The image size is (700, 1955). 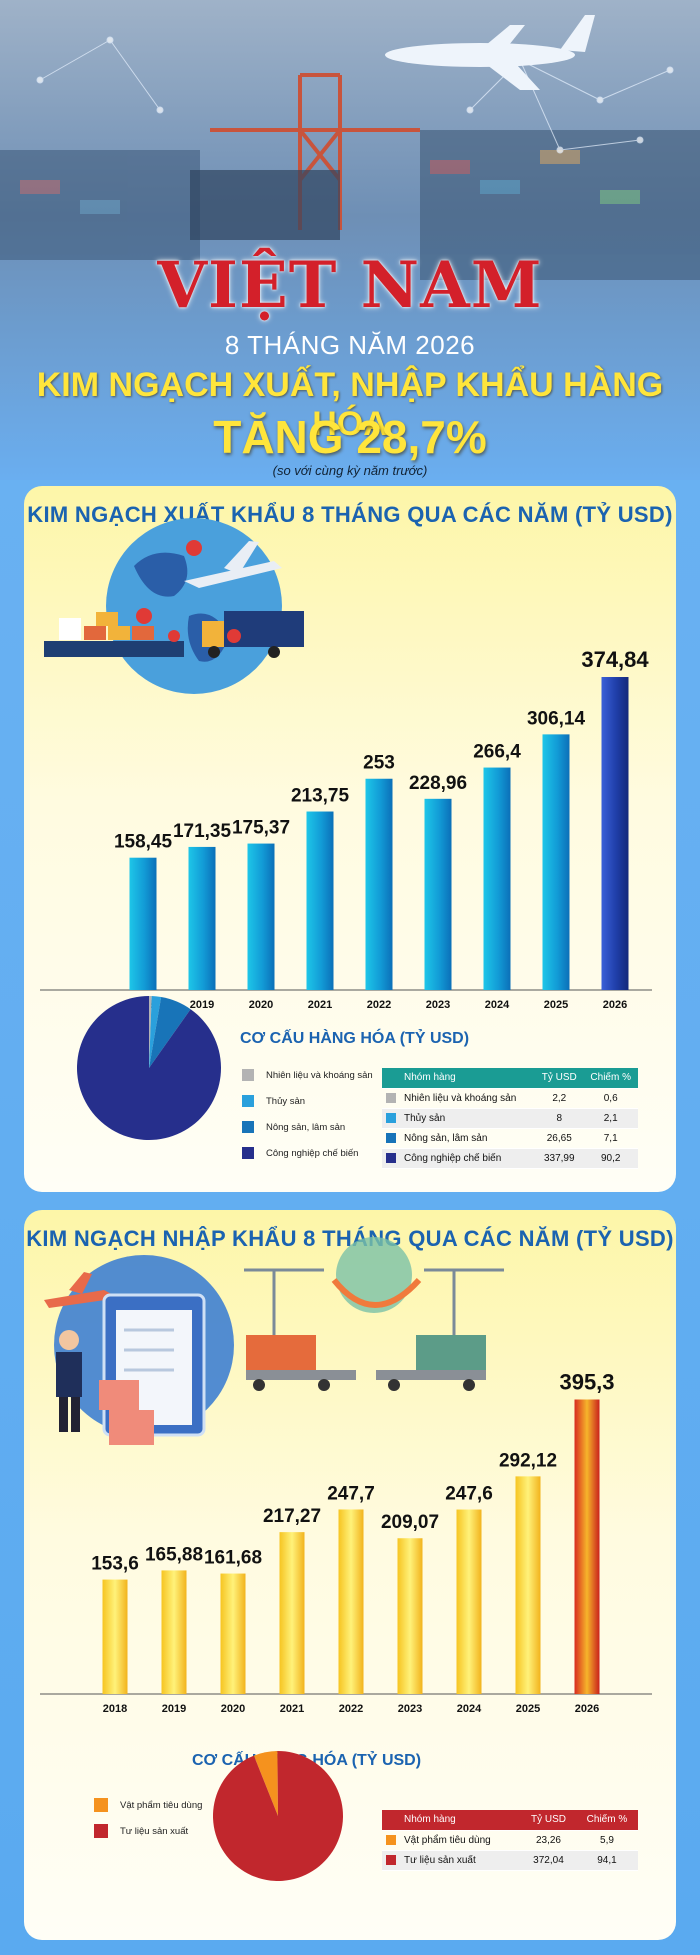 I want to click on hero-headline: KIM NGẠCH XUẤT, NHẬP KHẨU HÀNG HÓA, so click(x=350, y=404).